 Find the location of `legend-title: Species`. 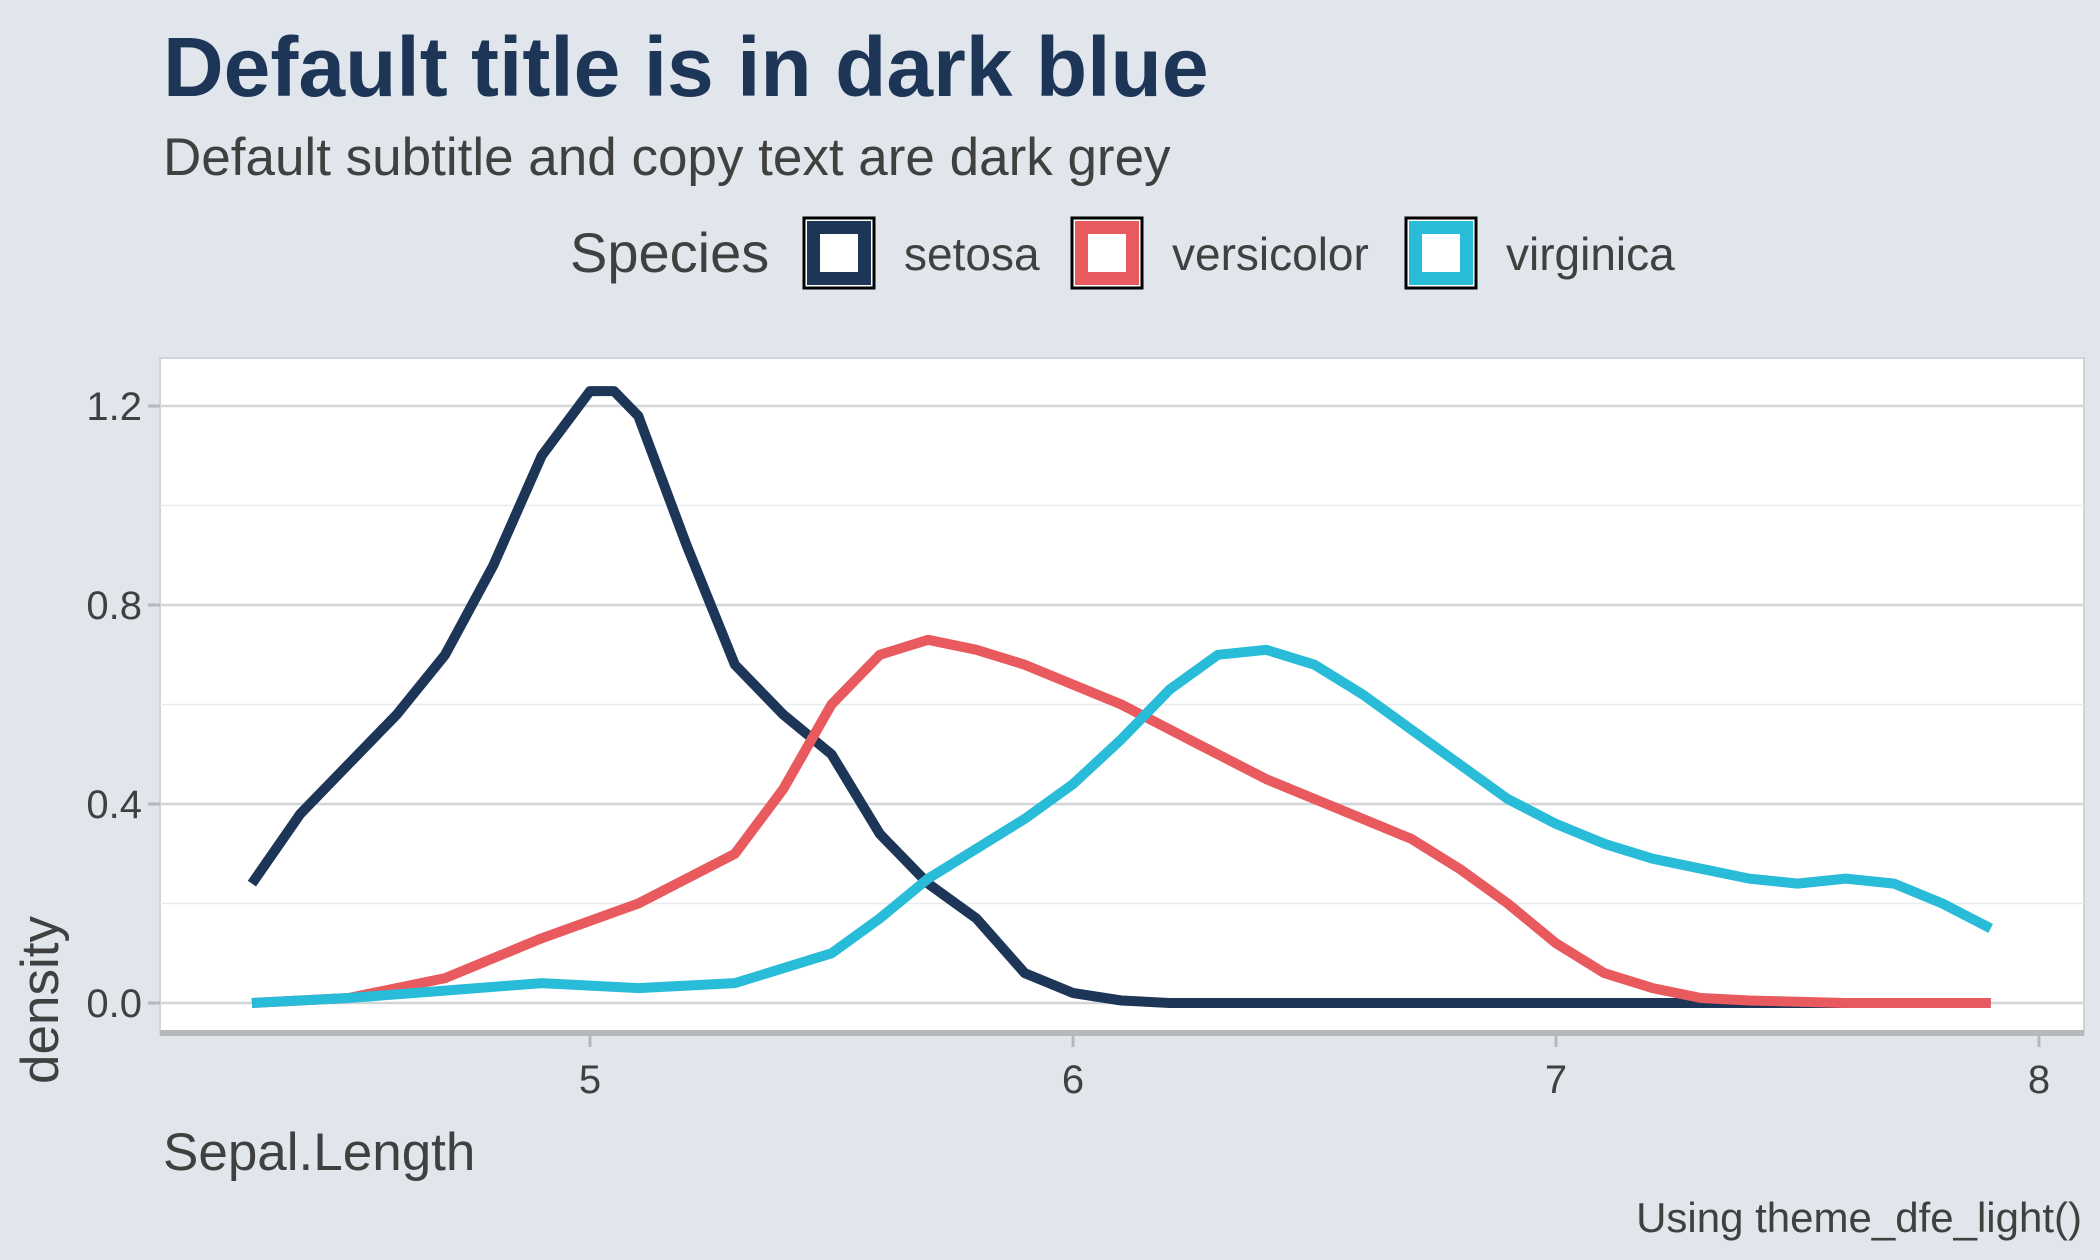

legend-title: Species is located at coordinates (669, 252).